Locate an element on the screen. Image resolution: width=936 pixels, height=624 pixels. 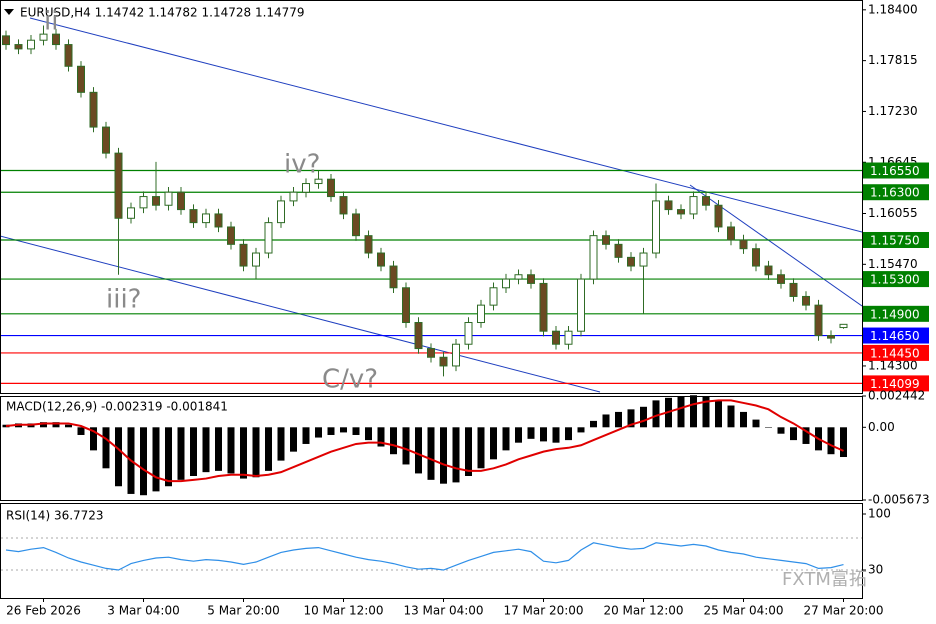
x-tick-label: 13 Mar 04:00 is located at coordinates (443, 611).